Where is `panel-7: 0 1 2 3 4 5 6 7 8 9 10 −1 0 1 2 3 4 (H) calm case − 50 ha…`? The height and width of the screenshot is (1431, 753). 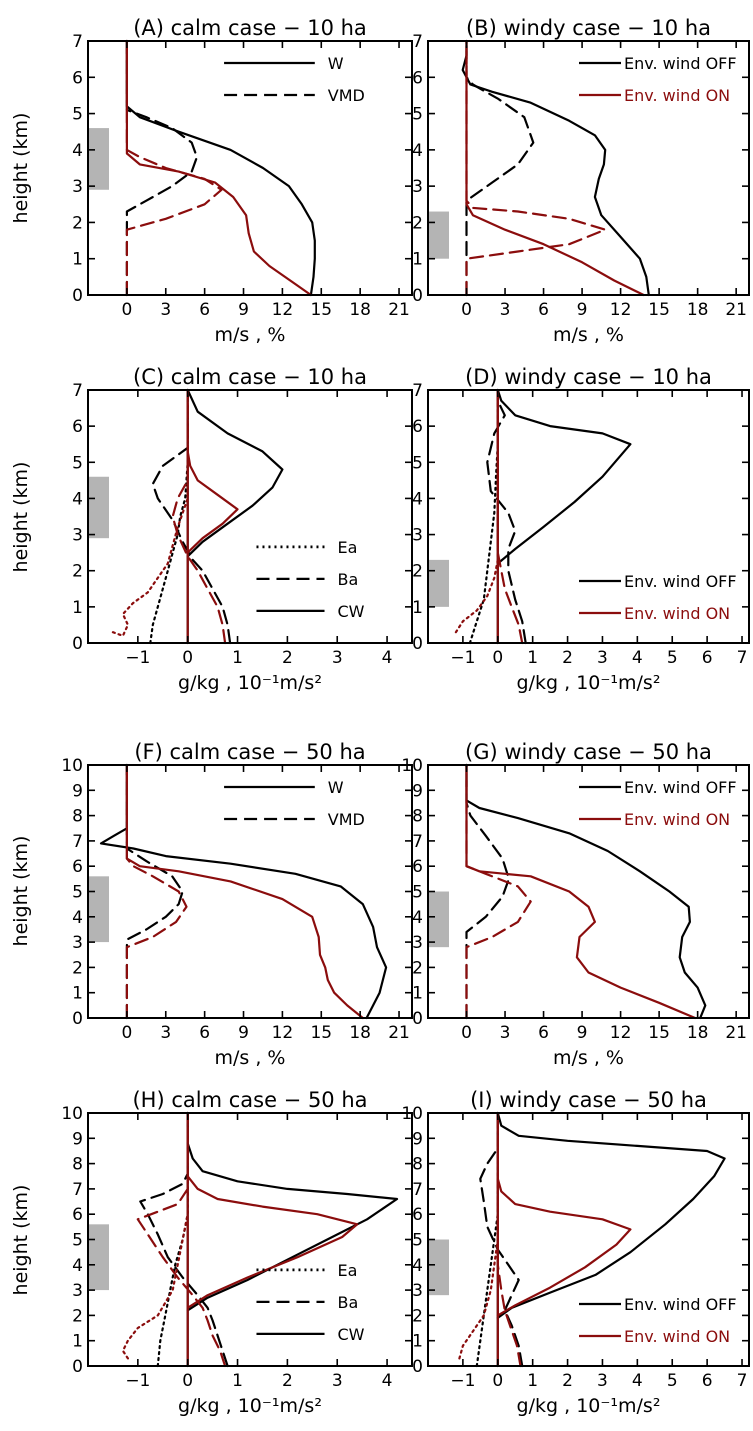 panel-7: 0 1 2 3 4 5 6 7 8 9 10 −1 0 1 2 3 4 (H) calm case − 50 ha… is located at coordinates (237, 1252).